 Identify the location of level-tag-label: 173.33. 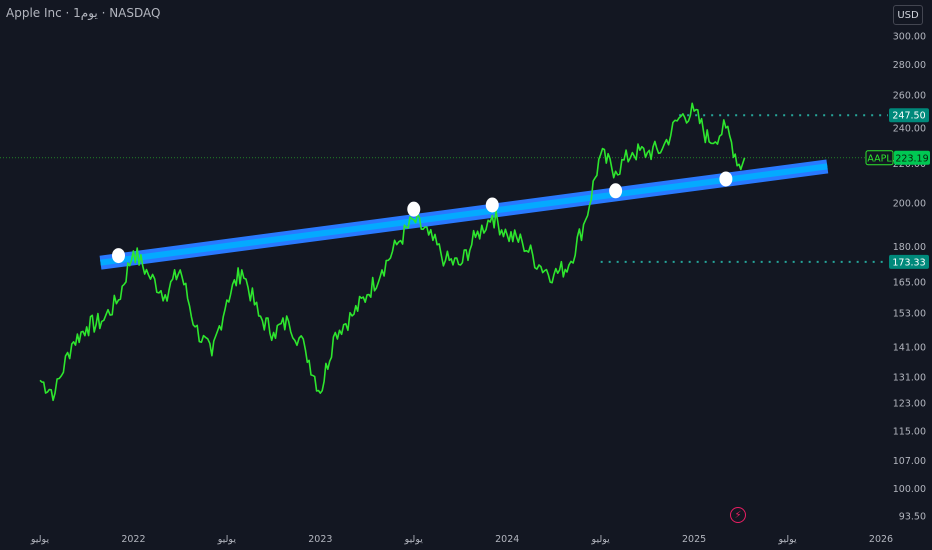
(908, 262).